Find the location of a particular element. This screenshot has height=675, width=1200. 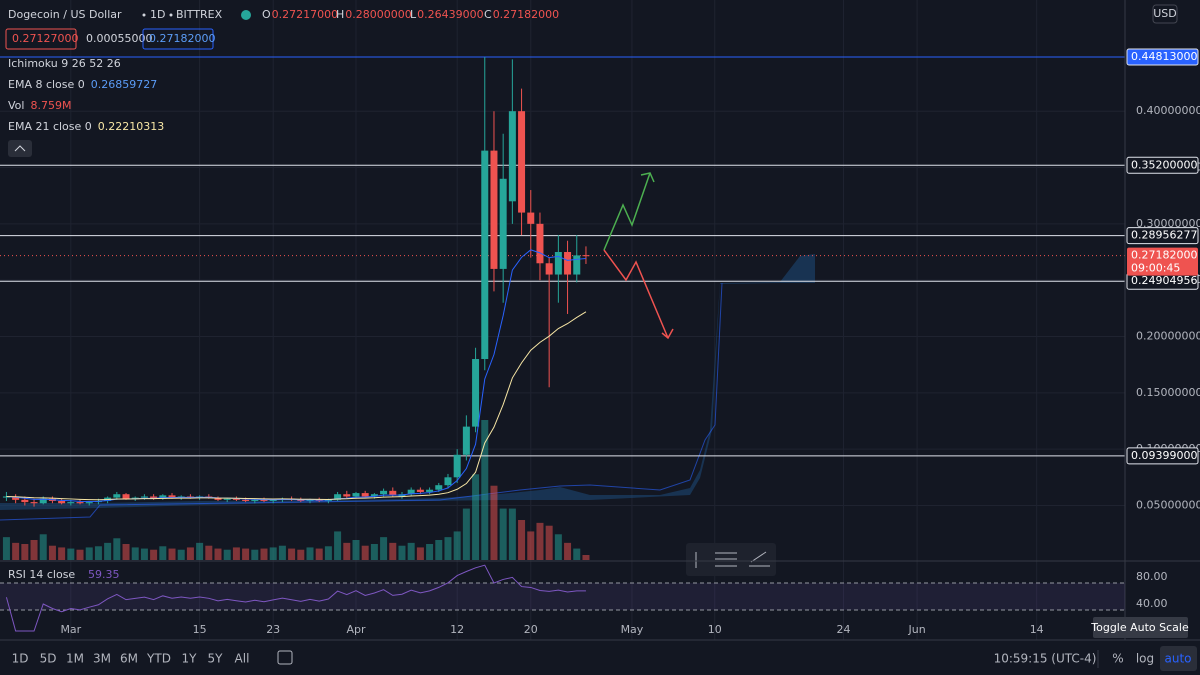

range-button: 6M is located at coordinates (129, 659).